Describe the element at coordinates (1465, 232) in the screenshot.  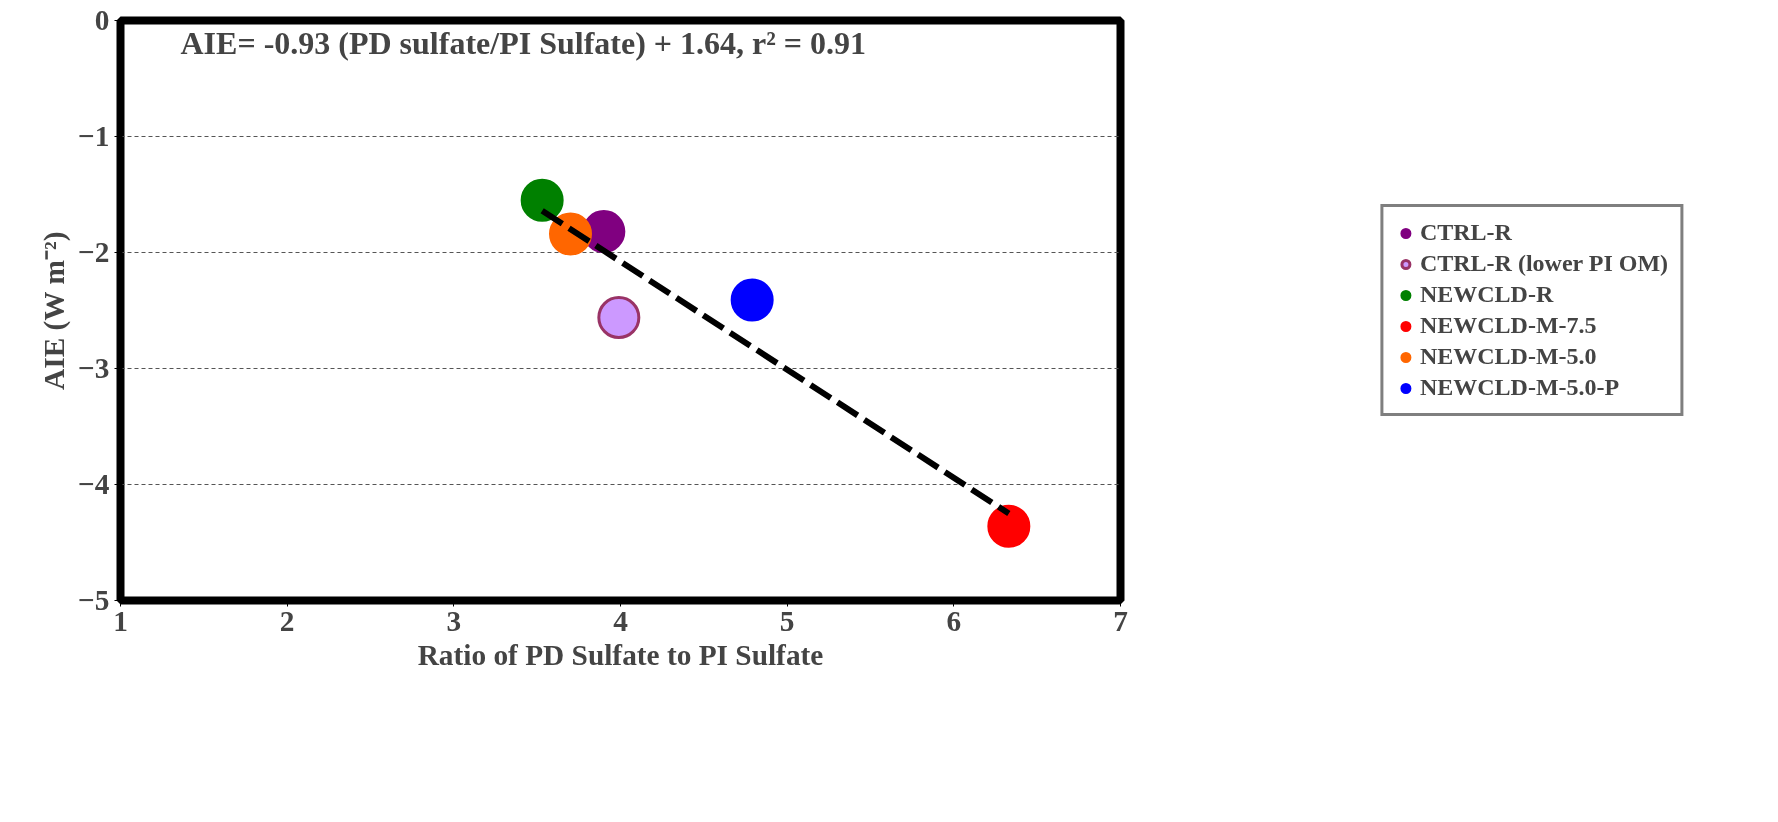
I see `legend-label: CTRL-R` at that location.